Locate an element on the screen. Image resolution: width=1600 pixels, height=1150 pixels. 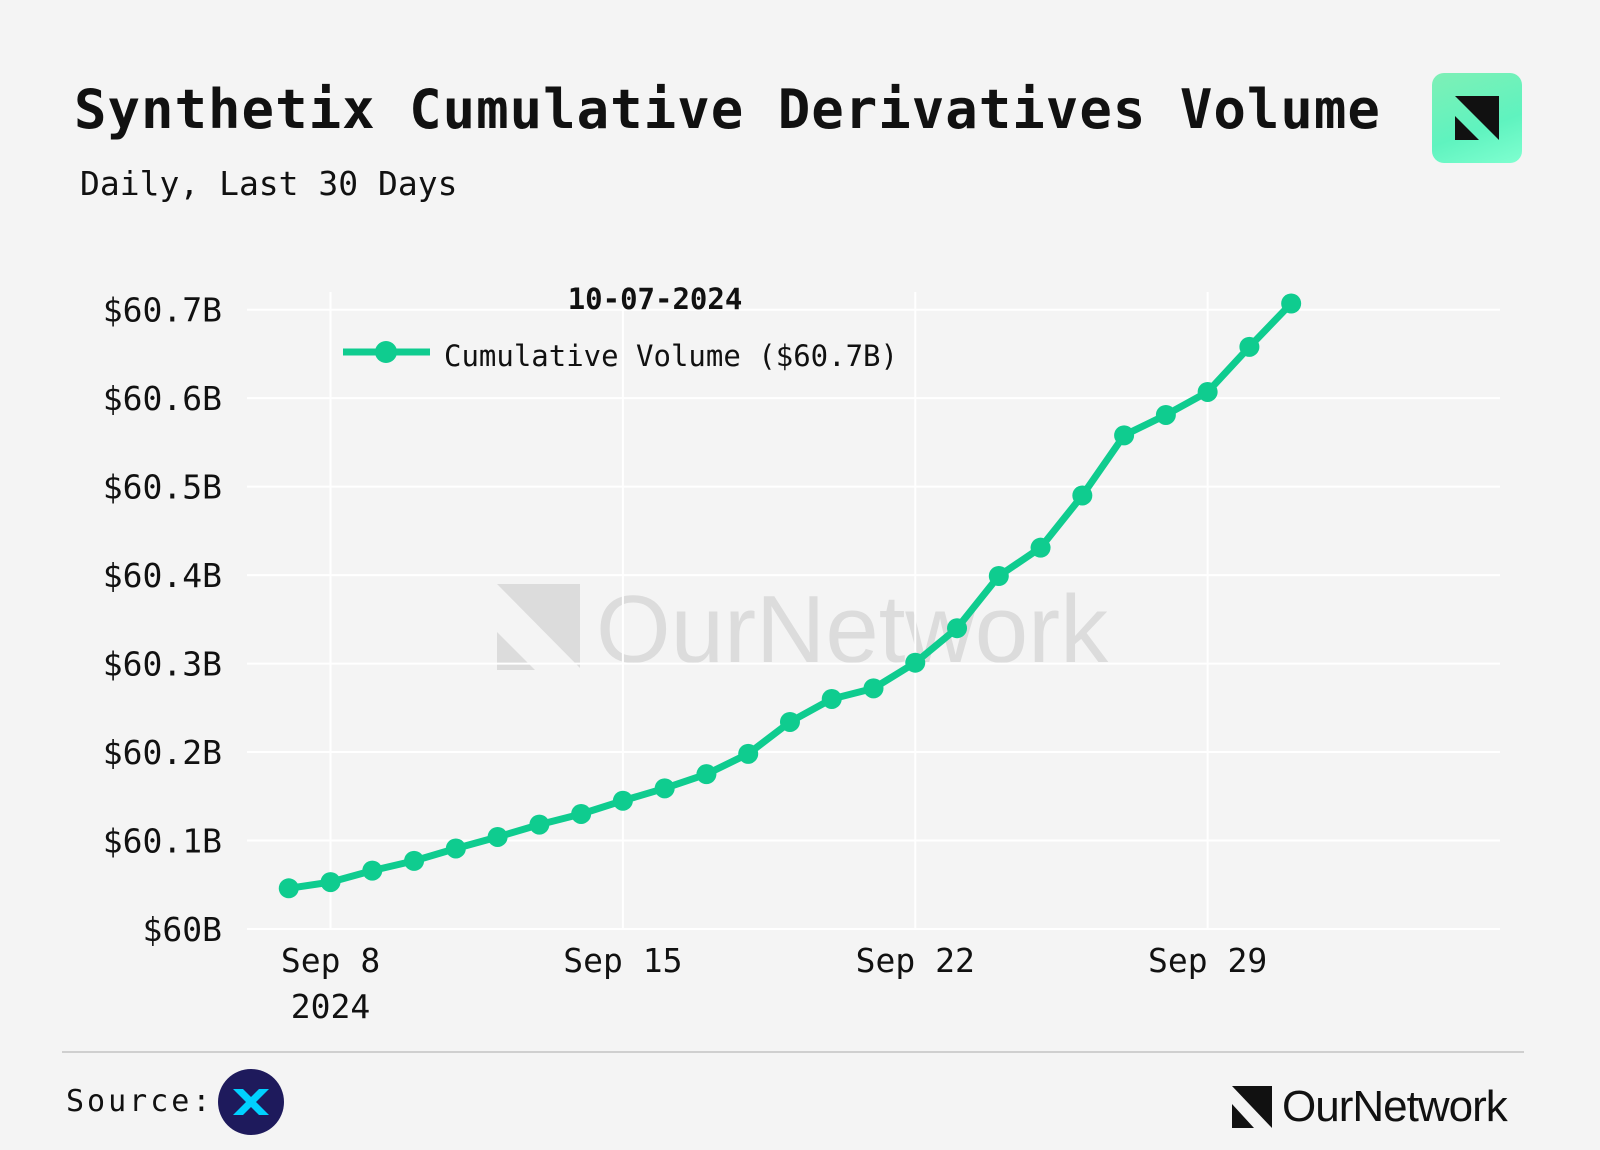
page-title: Synthetix Cumulative Derivatives Volume is located at coordinates (727, 109).